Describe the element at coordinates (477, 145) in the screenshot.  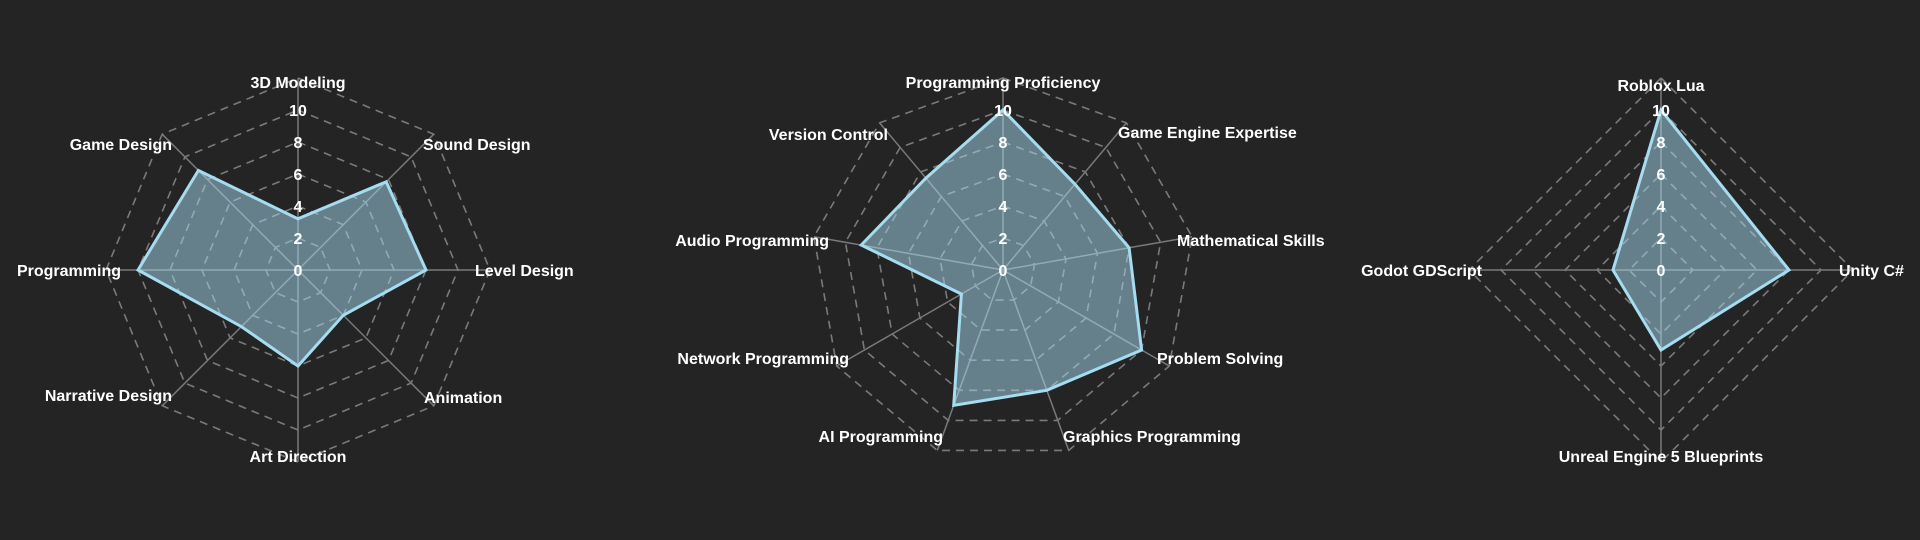
I see `axis-label: Sound Design` at that location.